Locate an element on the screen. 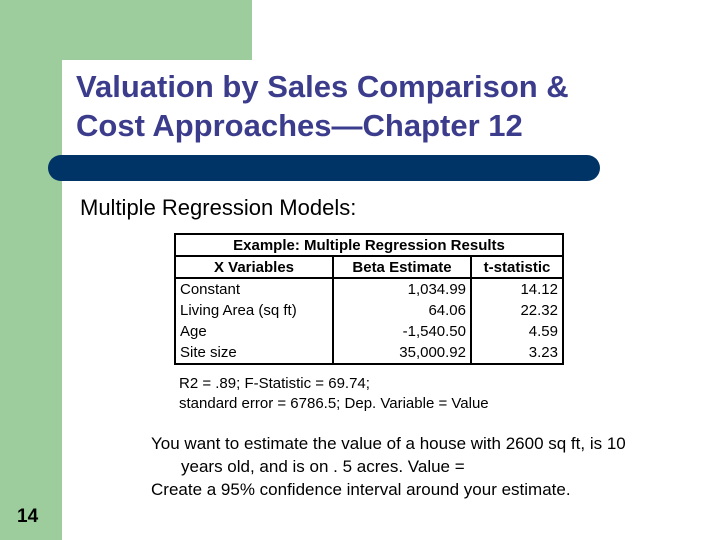  slide-subtitle: Multiple Regression Models: is located at coordinates (218, 207).